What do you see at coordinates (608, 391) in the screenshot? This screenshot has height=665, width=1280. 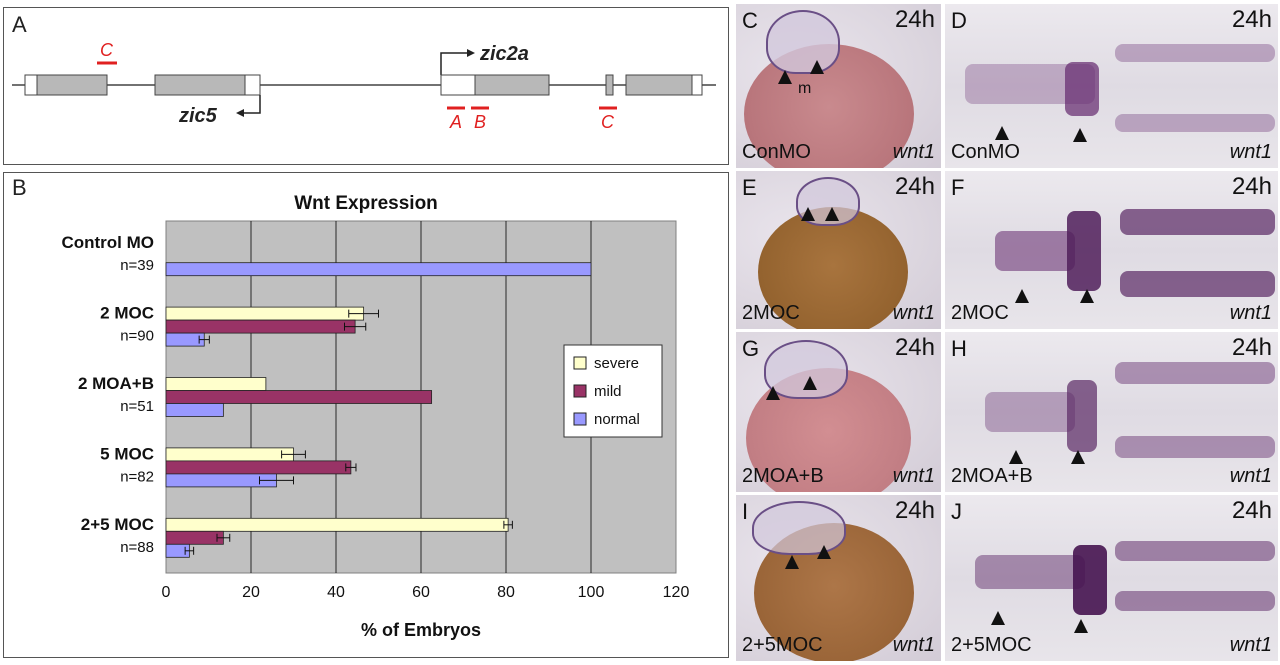 I see `legend-label: mild` at bounding box center [608, 391].